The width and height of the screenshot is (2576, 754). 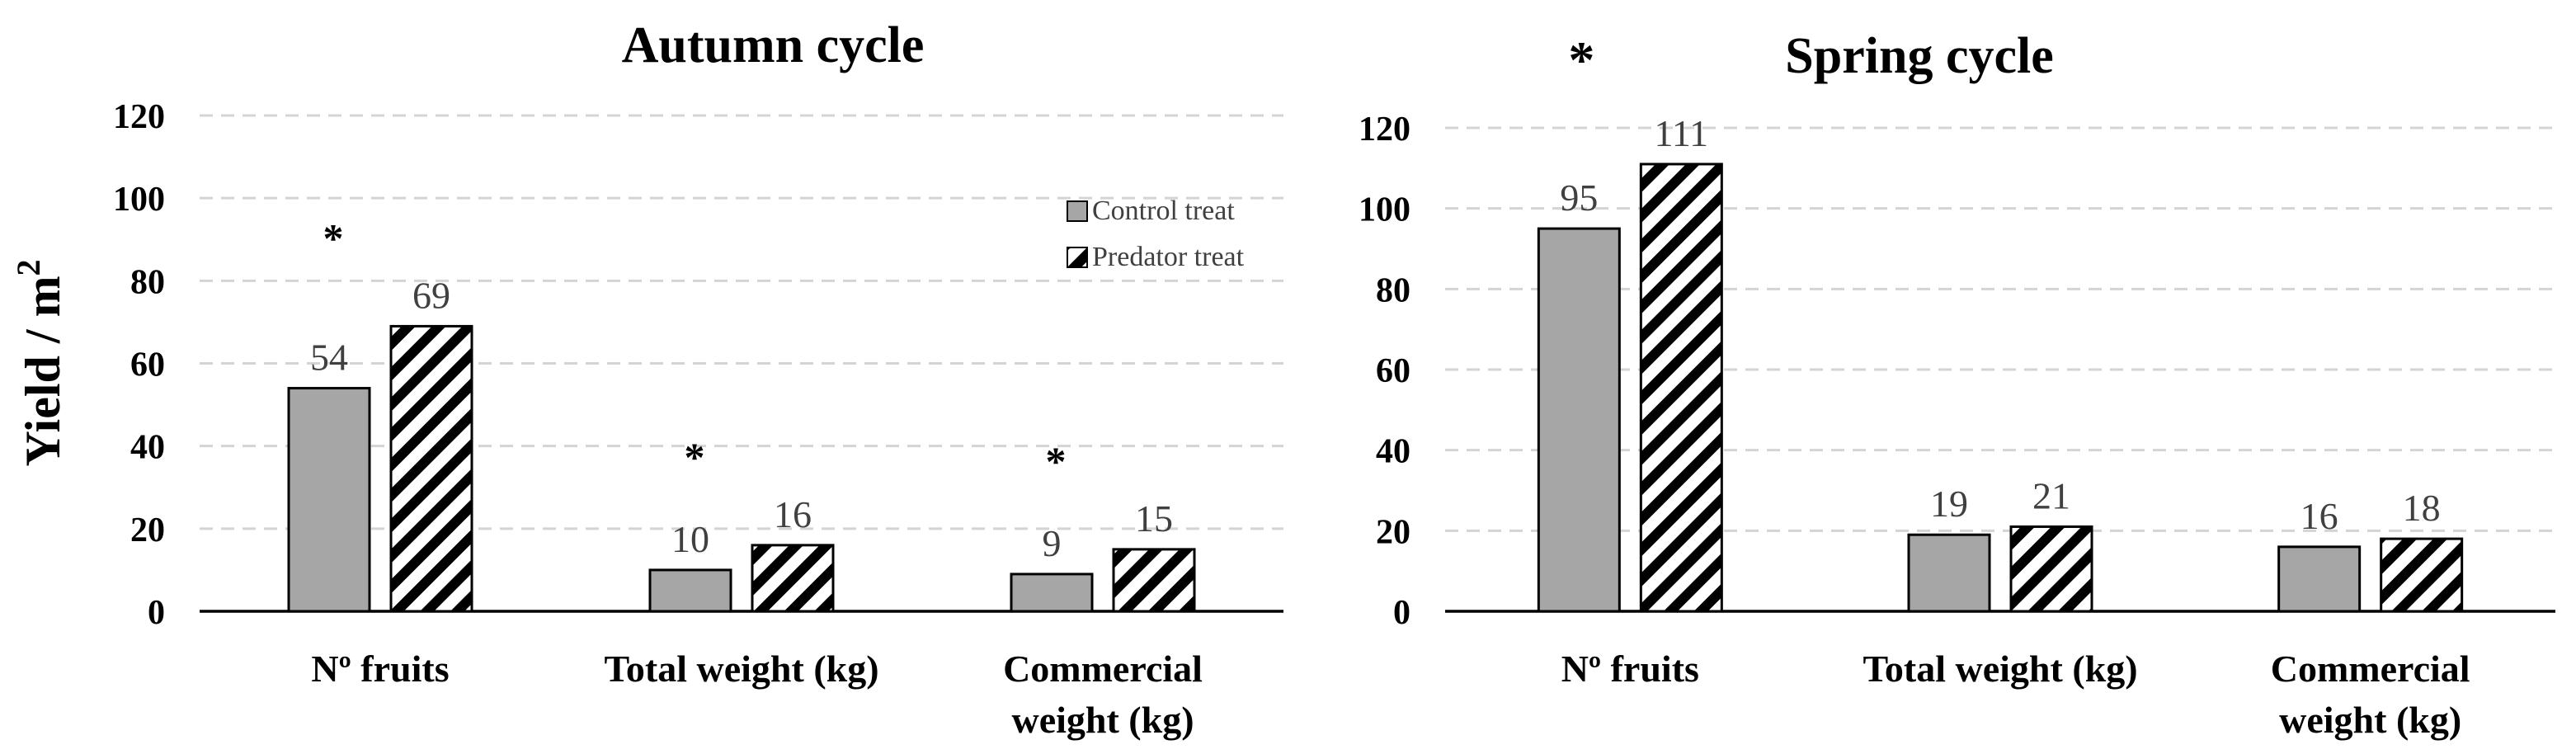 What do you see at coordinates (1168, 257) in the screenshot?
I see `legend-label-predator: Predator treat` at bounding box center [1168, 257].